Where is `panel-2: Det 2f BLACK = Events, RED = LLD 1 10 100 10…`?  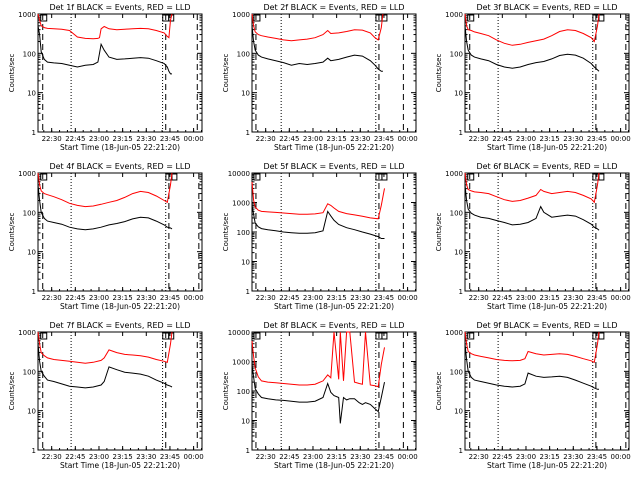 panel-2: Det 2f BLACK = Events, RED = LLD 1 10 100 10… is located at coordinates (320, 77).